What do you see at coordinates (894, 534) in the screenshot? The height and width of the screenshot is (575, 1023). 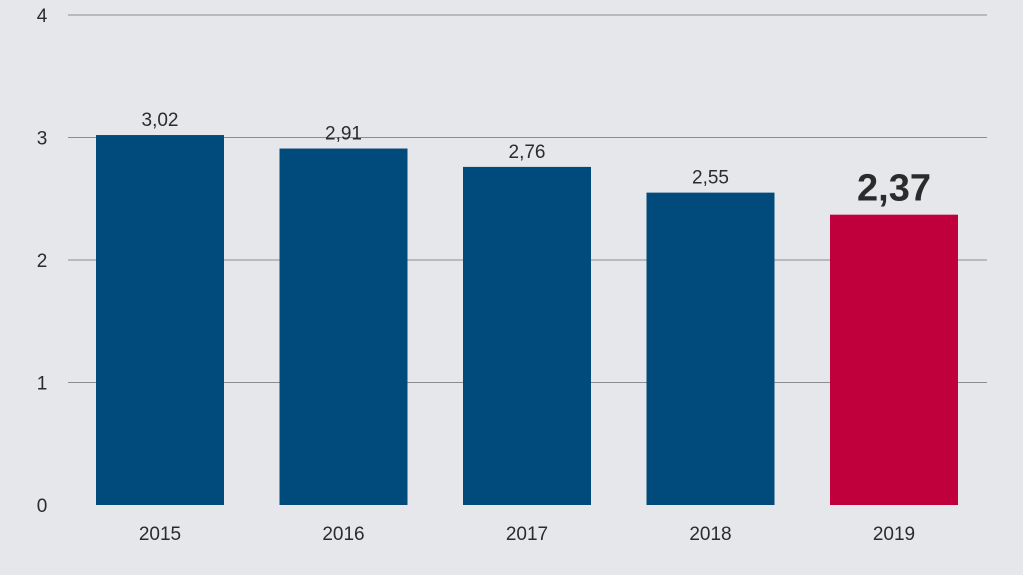 I see `x-tick-label-2019: 2019` at bounding box center [894, 534].